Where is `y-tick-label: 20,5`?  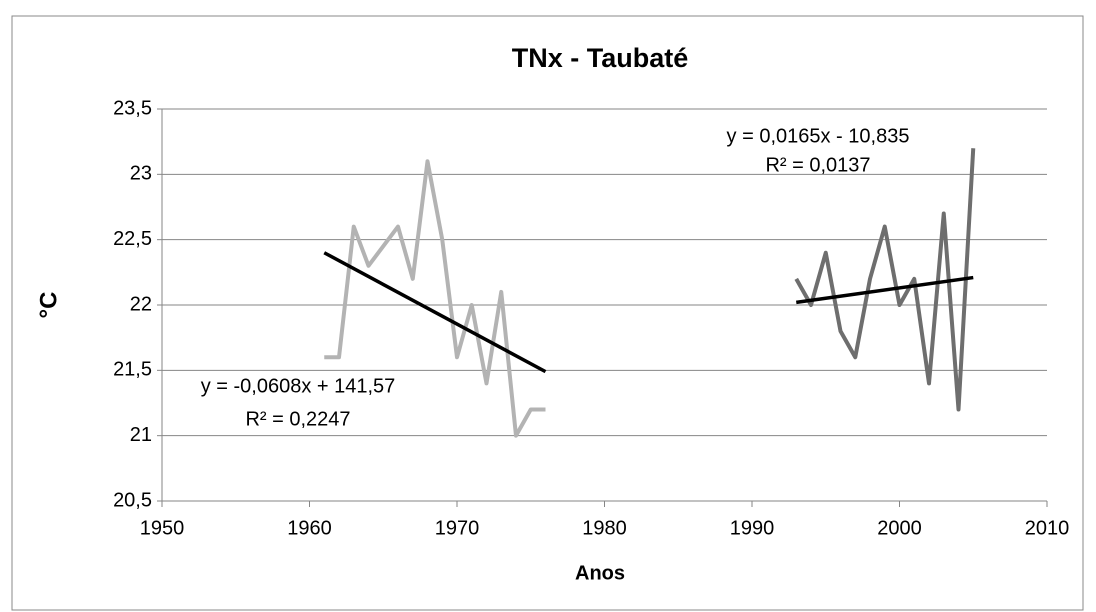 y-tick-label: 20,5 is located at coordinates (132, 500).